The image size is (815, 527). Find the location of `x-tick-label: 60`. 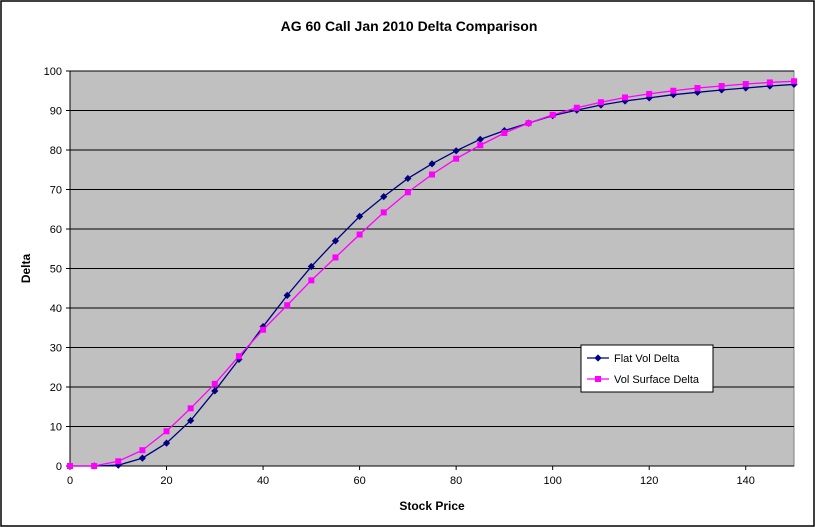

x-tick-label: 60 is located at coordinates (359, 481).